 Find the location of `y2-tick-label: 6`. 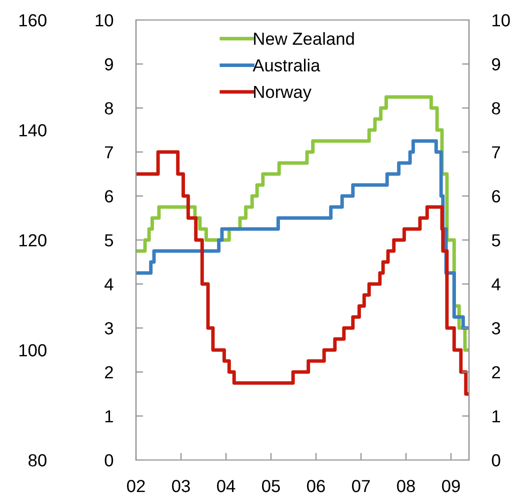

y2-tick-label: 6 is located at coordinates (496, 196).